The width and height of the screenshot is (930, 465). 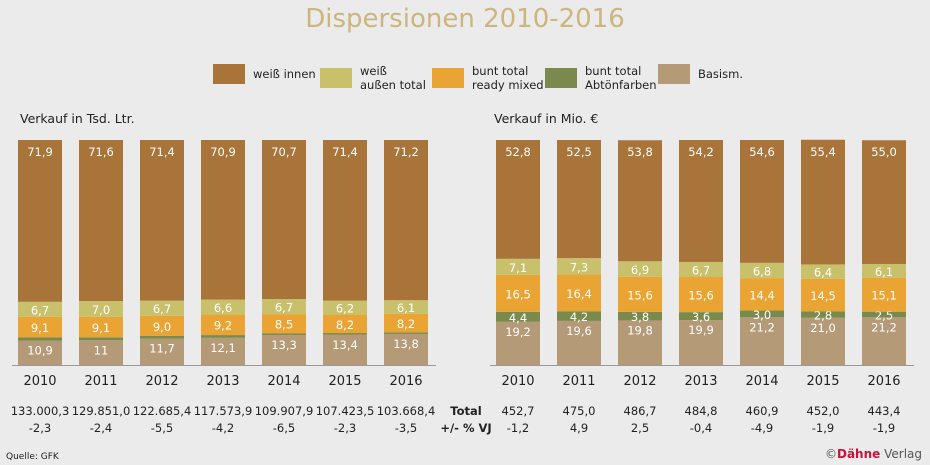 I want to click on change-row-label: +/- % VJ, so click(x=465, y=428).